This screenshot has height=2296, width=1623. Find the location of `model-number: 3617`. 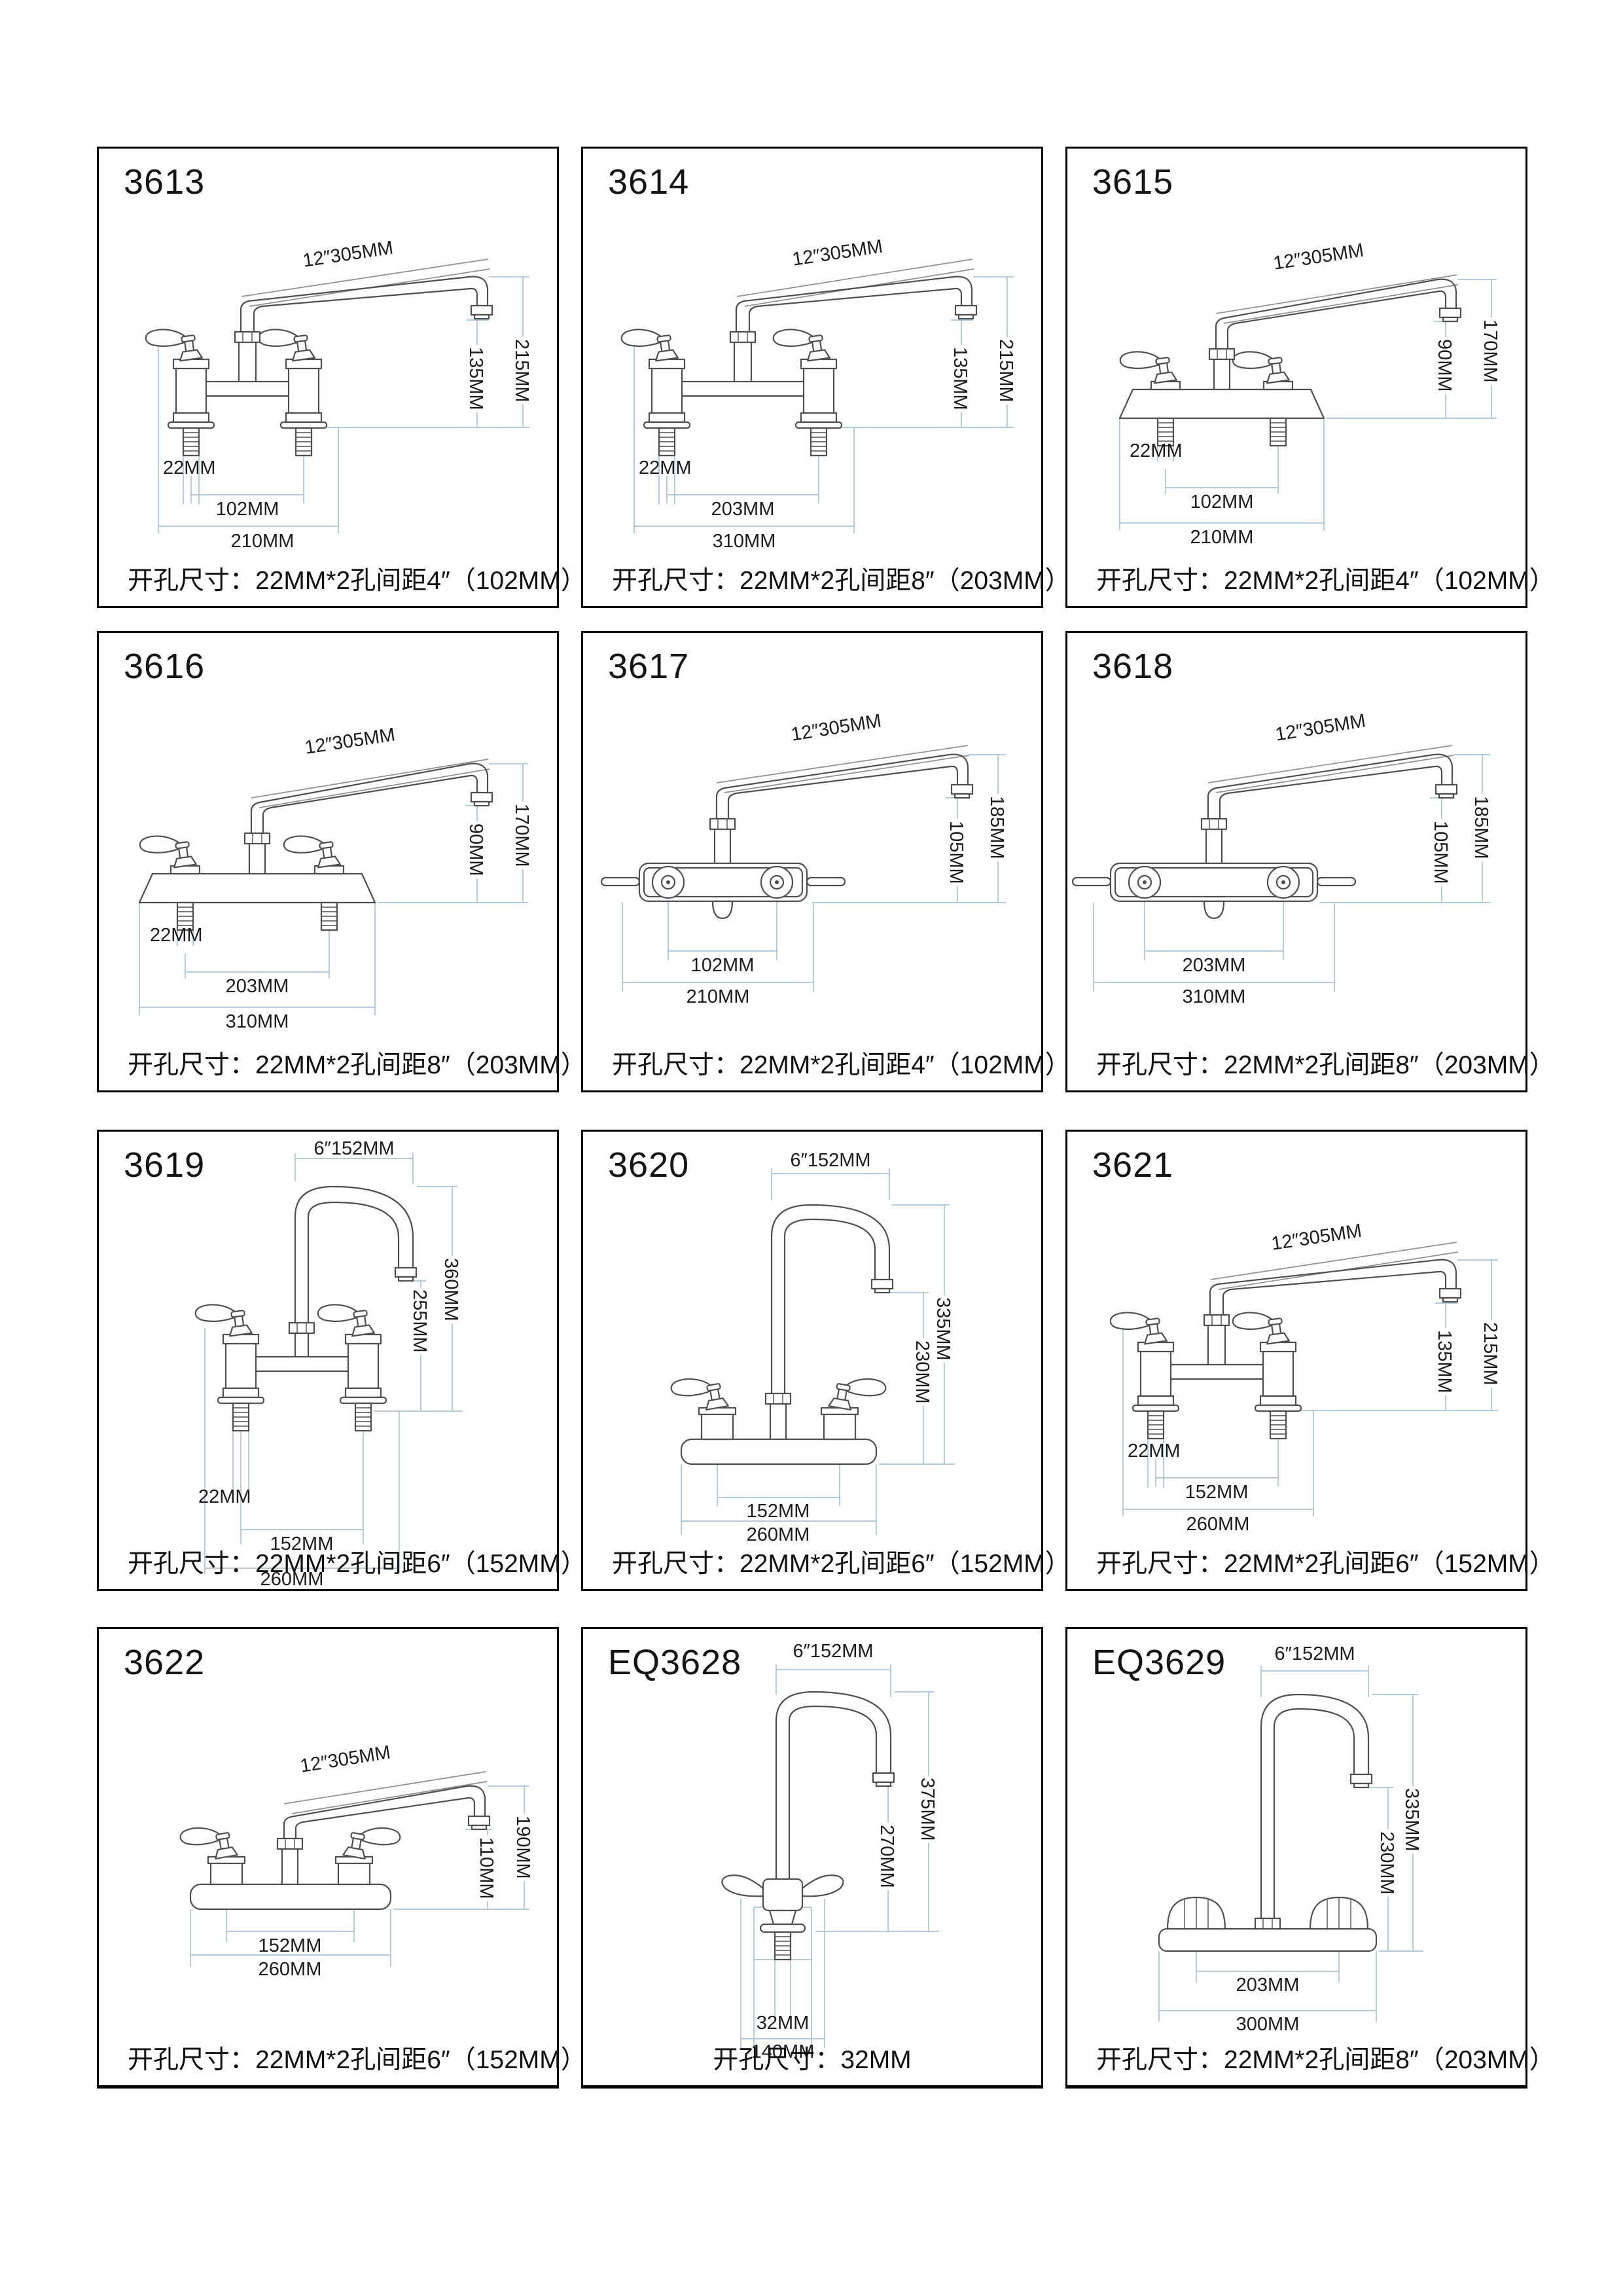

model-number: 3617 is located at coordinates (649, 666).